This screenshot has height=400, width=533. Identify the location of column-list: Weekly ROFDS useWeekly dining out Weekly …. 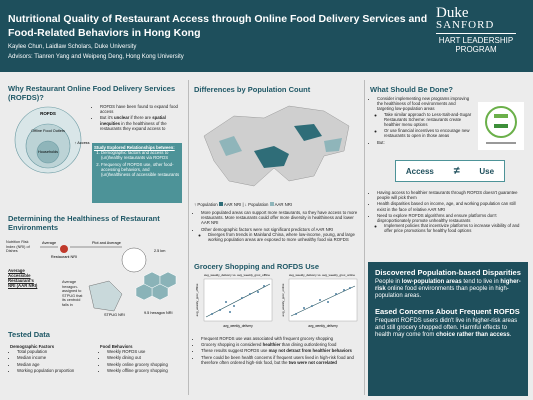
(140, 361).